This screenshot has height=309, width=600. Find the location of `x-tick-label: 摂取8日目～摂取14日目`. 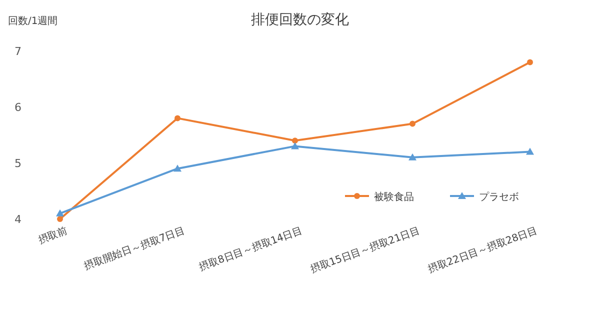

x-tick-label: 摂取8日目～摂取14日目 is located at coordinates (250, 249).